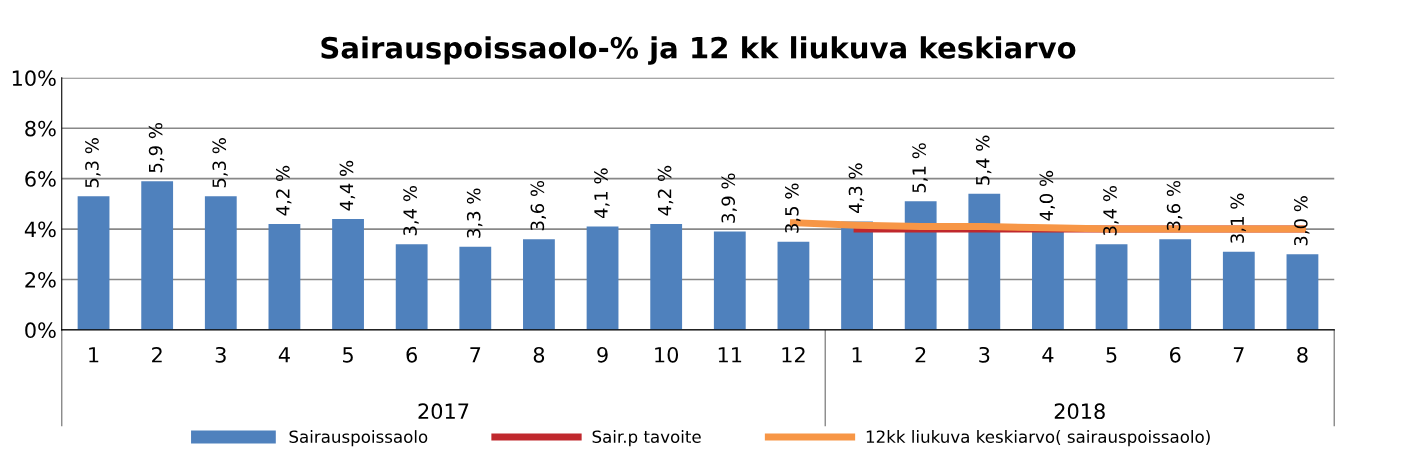 This screenshot has width=1403, height=455. Describe the element at coordinates (347, 185) in the screenshot. I see `data-label: 4,4 %` at that location.